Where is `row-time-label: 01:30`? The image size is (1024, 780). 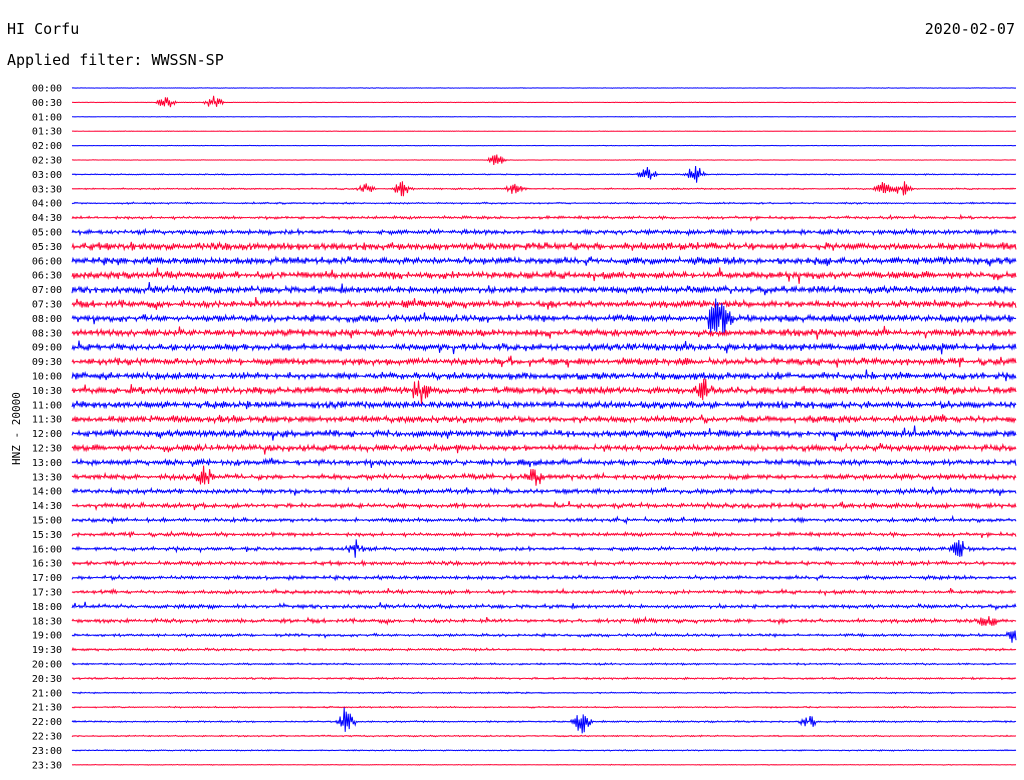 row-time-label: 01:30 is located at coordinates (47, 132).